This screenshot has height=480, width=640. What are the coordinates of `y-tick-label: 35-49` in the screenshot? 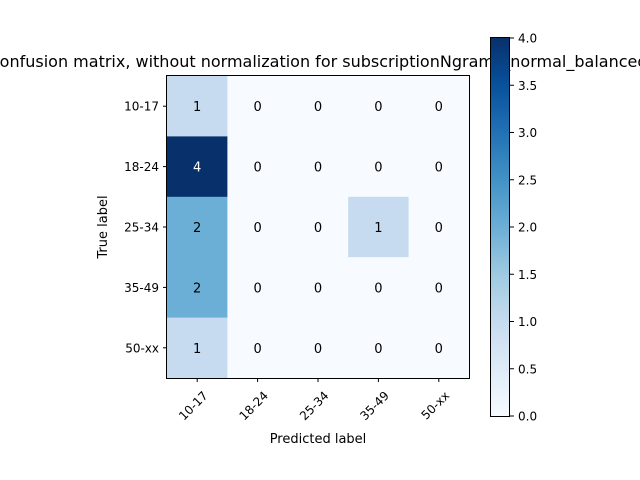 It's located at (141, 288).